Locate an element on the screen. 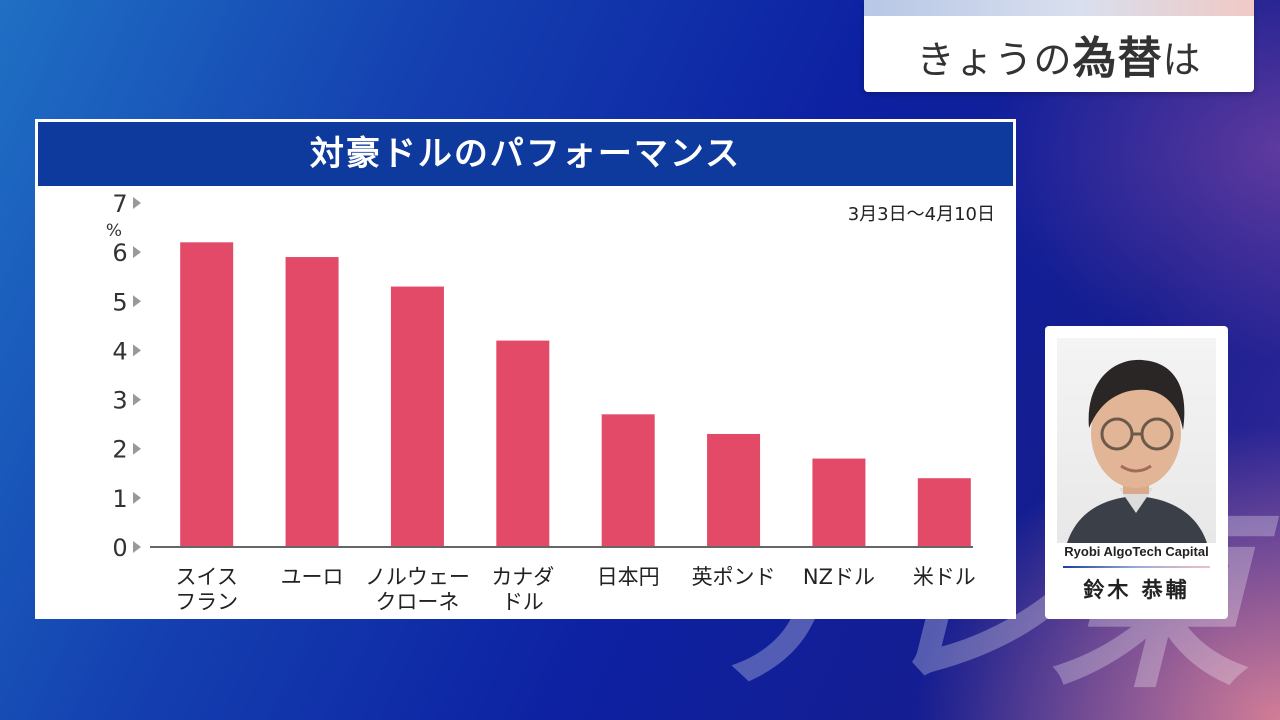  x-tick-label: NZドル is located at coordinates (839, 577).